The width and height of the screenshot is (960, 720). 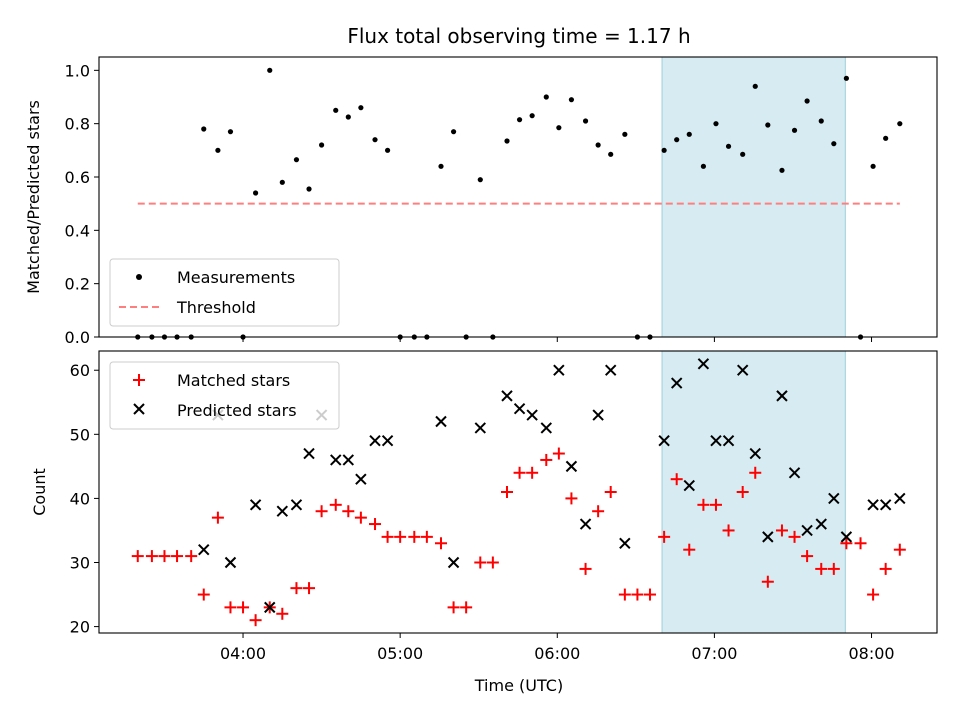 I want to click on top-legend: Measurements Threshold, so click(x=224, y=292).